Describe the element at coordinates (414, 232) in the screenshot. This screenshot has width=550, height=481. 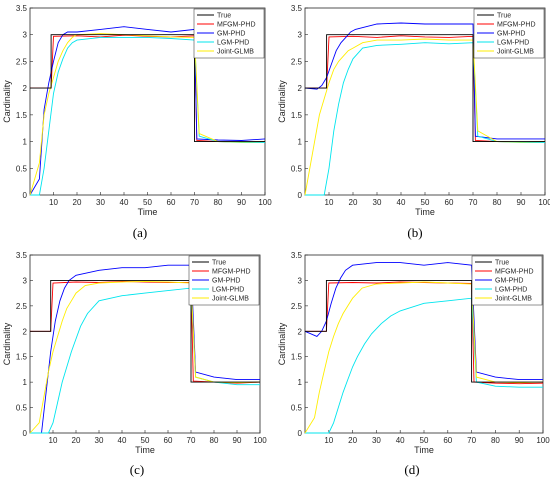
I see `panel-caption: (b)` at that location.